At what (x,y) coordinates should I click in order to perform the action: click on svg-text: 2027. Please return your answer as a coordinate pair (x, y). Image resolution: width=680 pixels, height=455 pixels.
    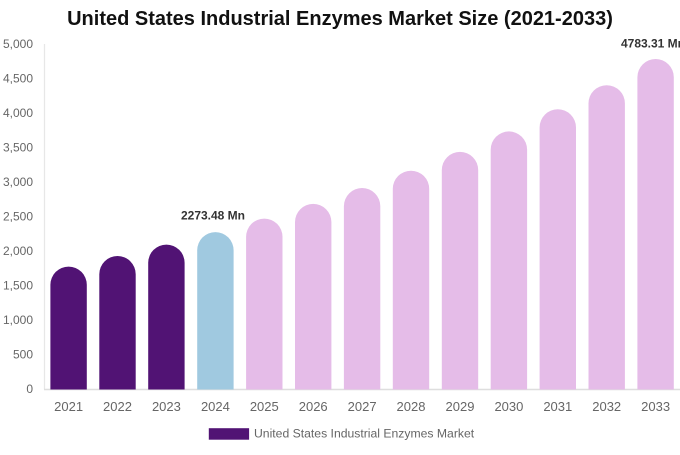
    Looking at the image, I should click on (362, 406).